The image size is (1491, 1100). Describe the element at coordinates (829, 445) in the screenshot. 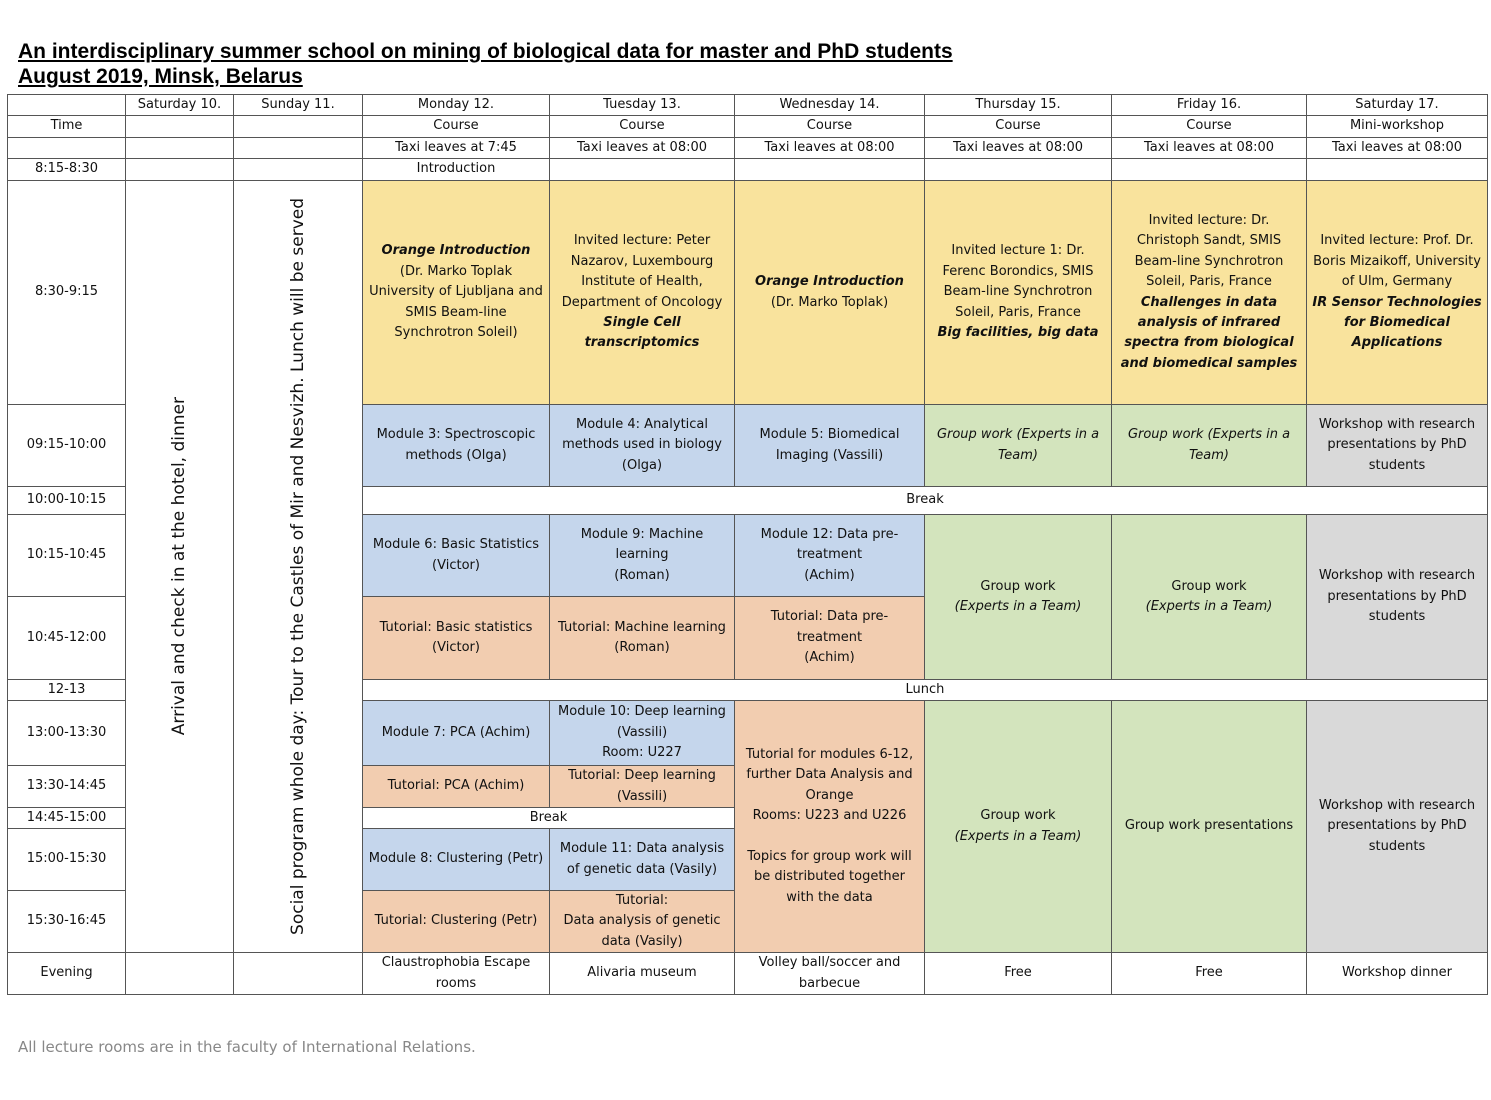

I see `cell-text: Module 5: Biomedical Imaging (Vassili)` at that location.